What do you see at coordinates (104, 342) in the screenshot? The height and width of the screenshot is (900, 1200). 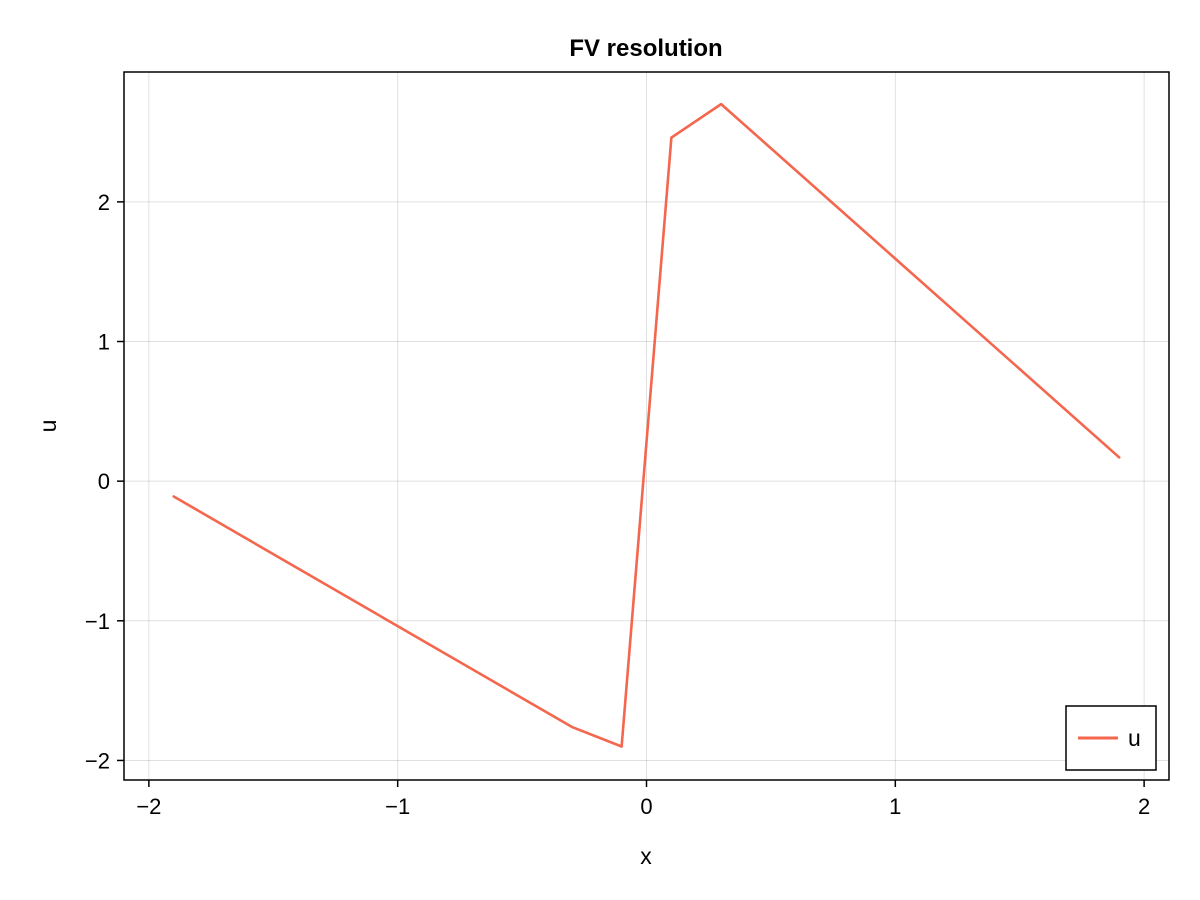 I see `y-tick-label: 1` at bounding box center [104, 342].